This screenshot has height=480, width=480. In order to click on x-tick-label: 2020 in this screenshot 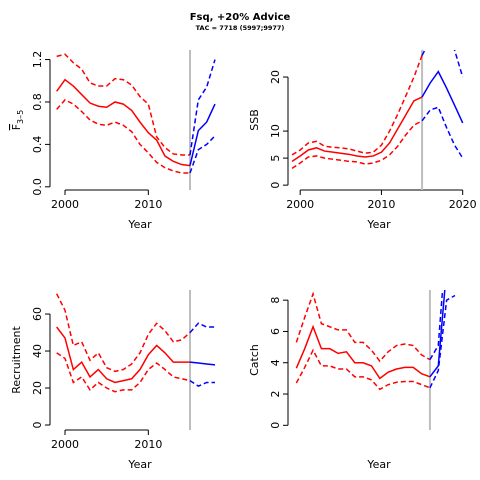, I will do `click(463, 204)`.